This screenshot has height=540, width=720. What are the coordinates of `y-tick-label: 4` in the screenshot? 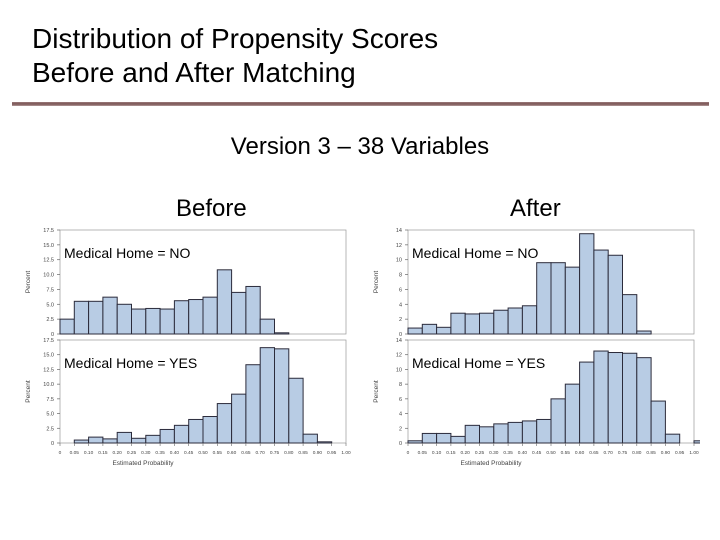 It's located at (400, 415).